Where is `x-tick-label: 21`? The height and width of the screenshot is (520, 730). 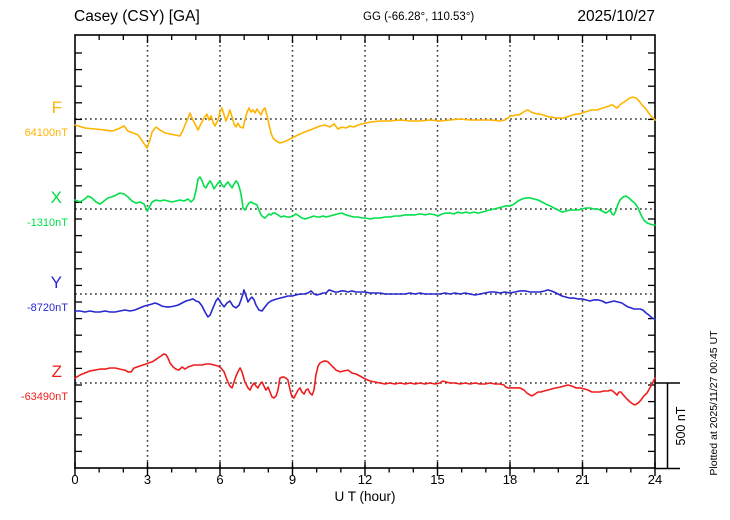 x-tick-label: 21 is located at coordinates (582, 479).